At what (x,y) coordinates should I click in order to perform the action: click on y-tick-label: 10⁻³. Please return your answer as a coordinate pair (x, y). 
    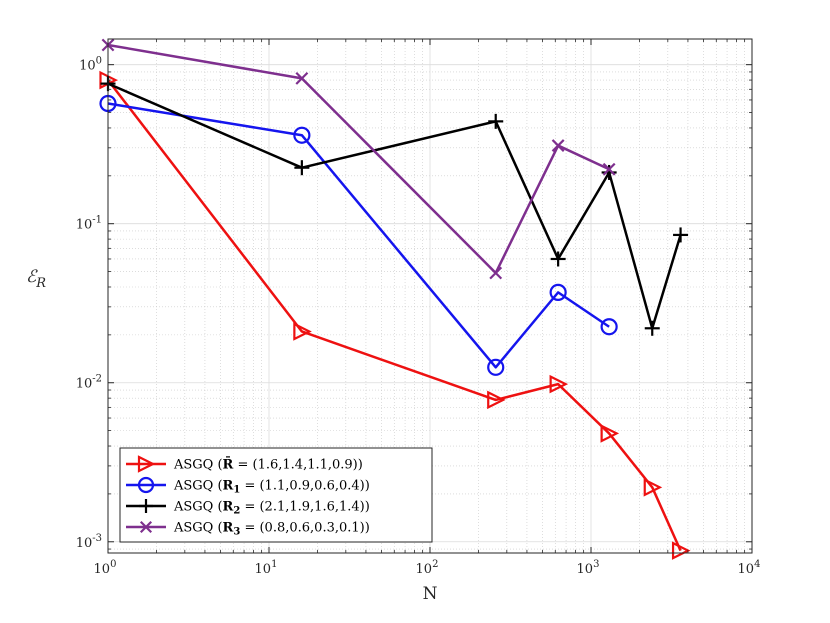
    Looking at the image, I should click on (89, 542).